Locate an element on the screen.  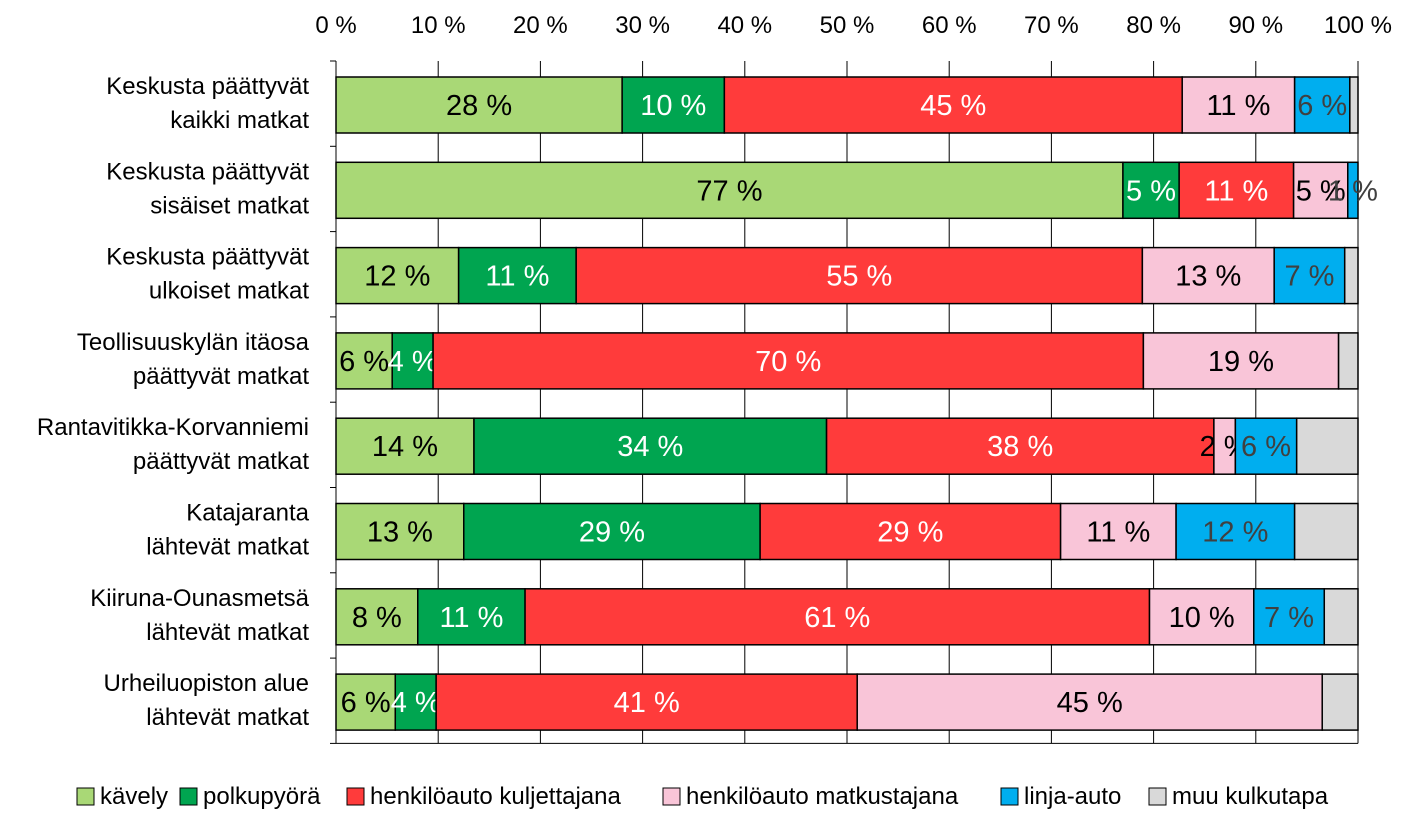
legend-label: henkilöauto kuljettajana is located at coordinates (496, 796).